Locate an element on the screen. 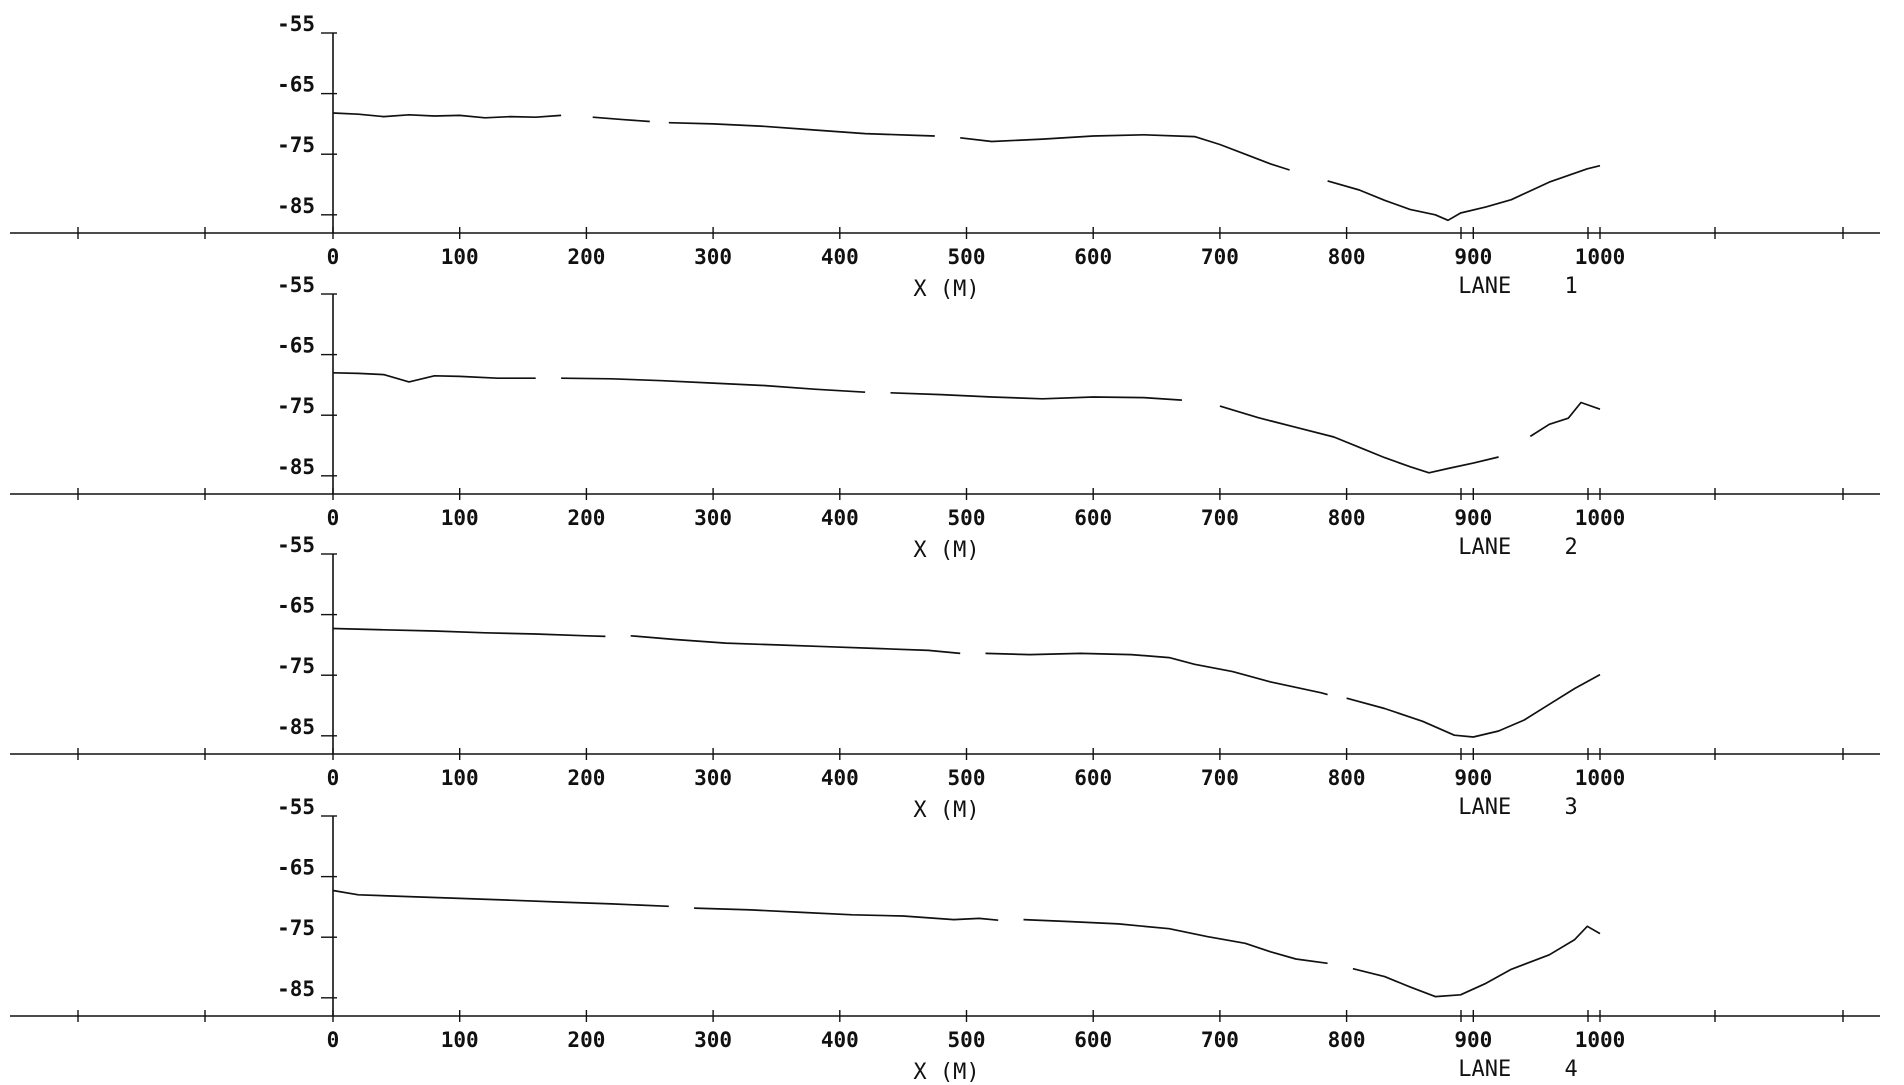  lane-label: LANE 1 is located at coordinates (1517, 286).